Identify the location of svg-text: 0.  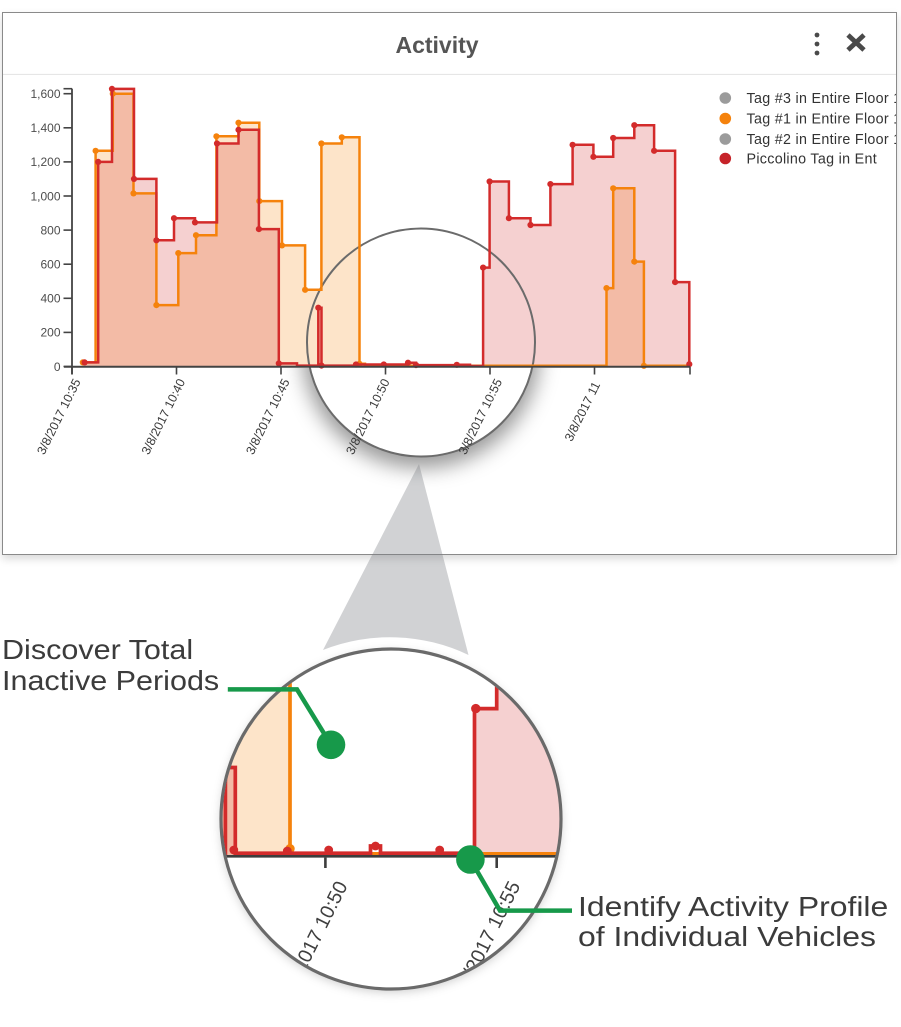
(57, 367).